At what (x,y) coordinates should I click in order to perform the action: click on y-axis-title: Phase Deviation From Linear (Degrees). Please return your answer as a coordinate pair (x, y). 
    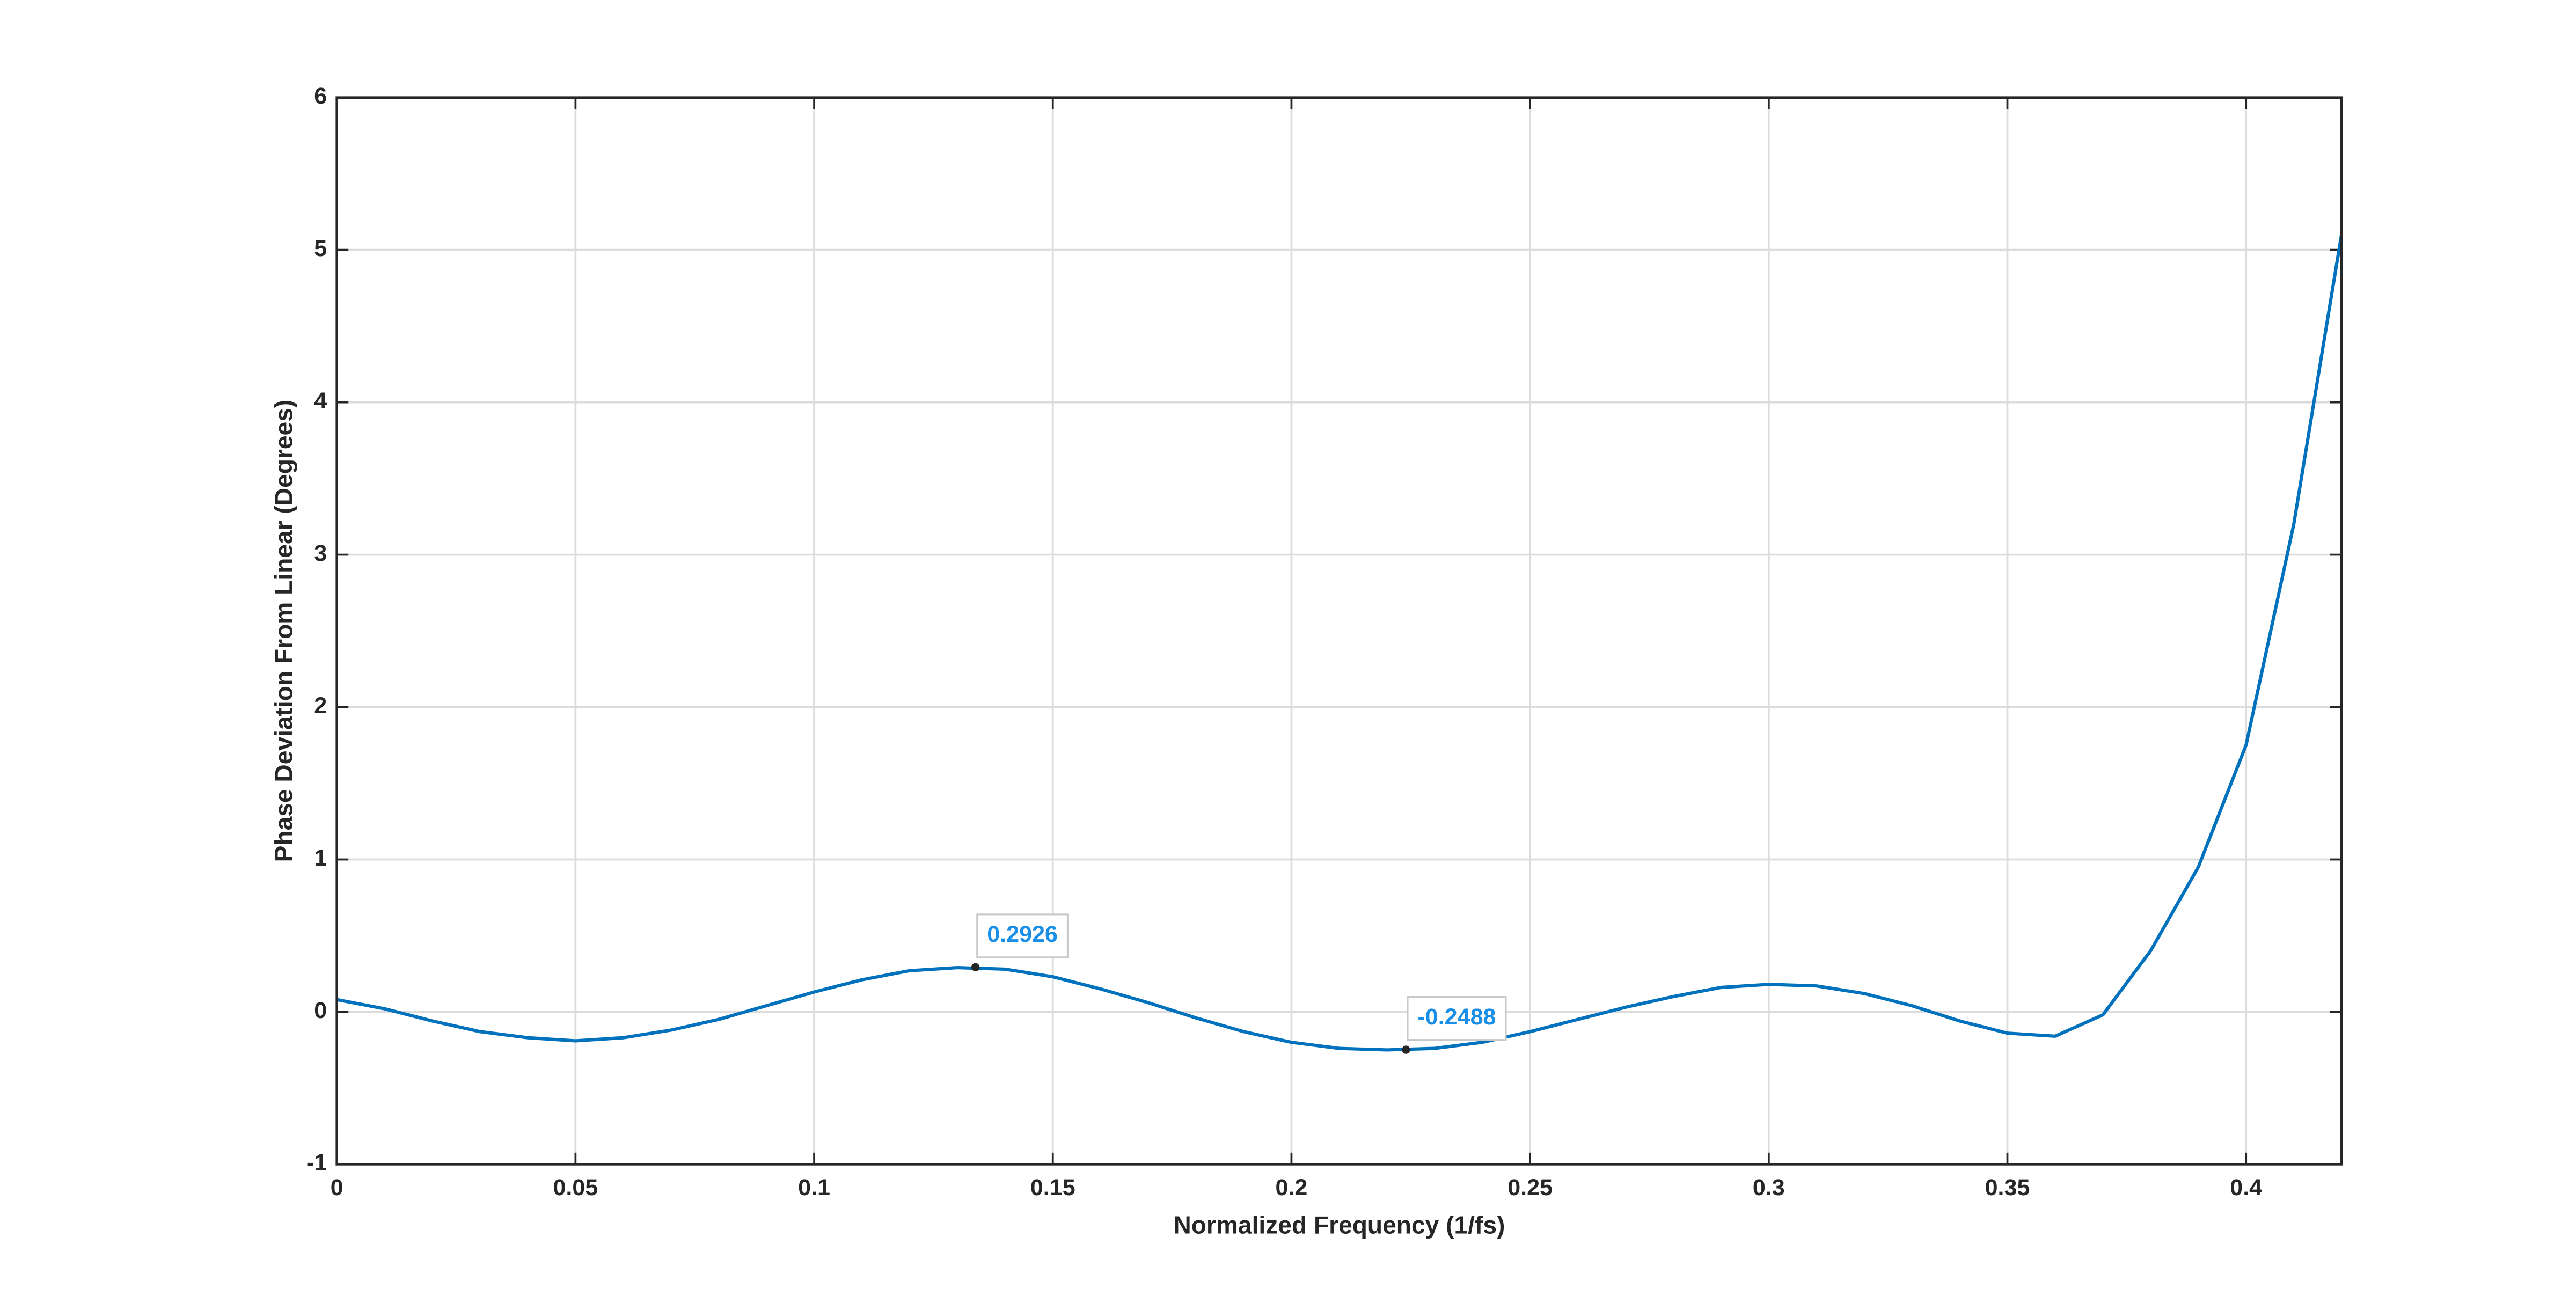
    Looking at the image, I should click on (283, 631).